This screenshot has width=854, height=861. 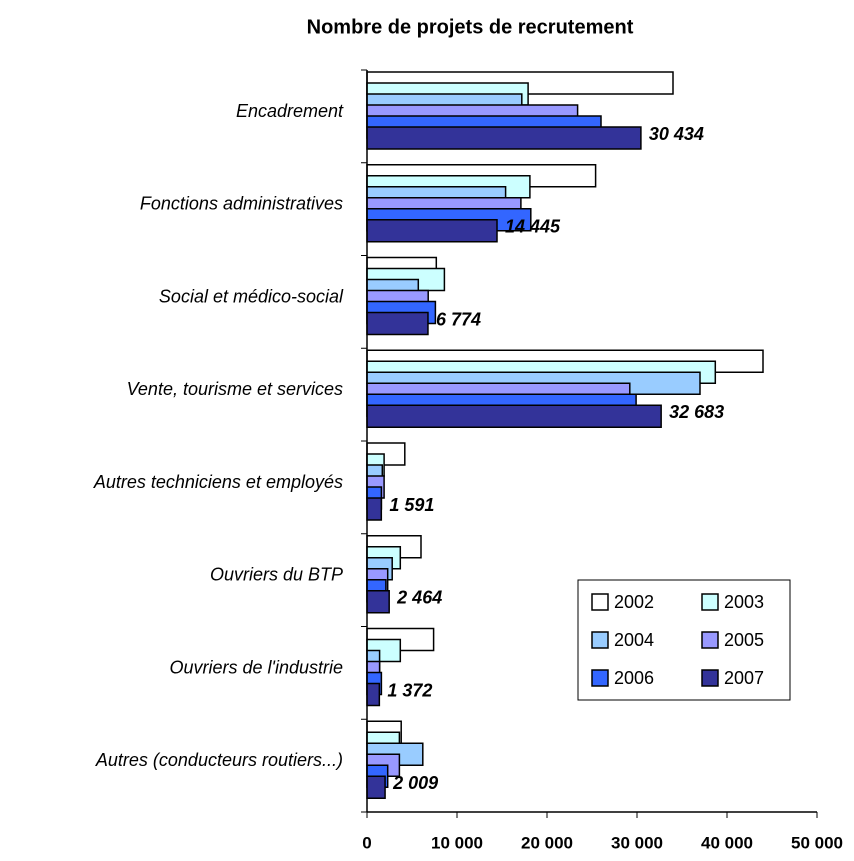 What do you see at coordinates (409, 690) in the screenshot?
I see `value-label: 1 372` at bounding box center [409, 690].